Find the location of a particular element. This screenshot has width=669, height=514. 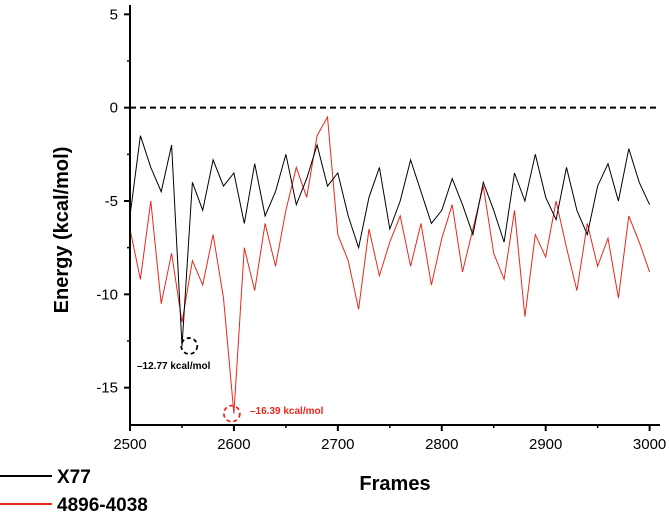

x-tick-label: 2800 is located at coordinates (441, 444).